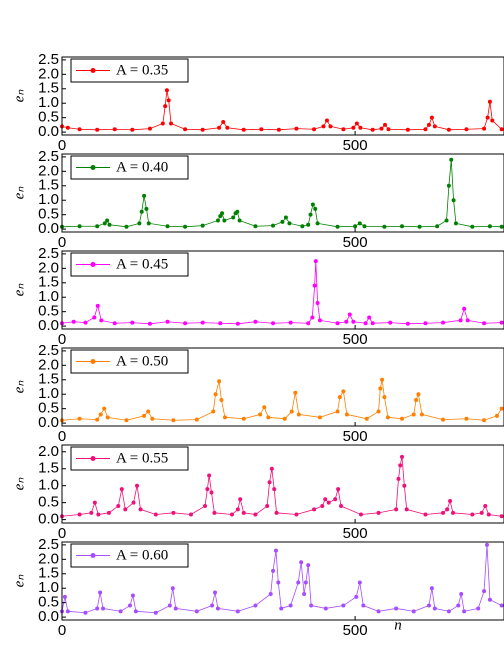 The image size is (504, 652). What do you see at coordinates (48, 519) in the screenshot?
I see `y-tick-label: 0.0` at bounding box center [48, 519].